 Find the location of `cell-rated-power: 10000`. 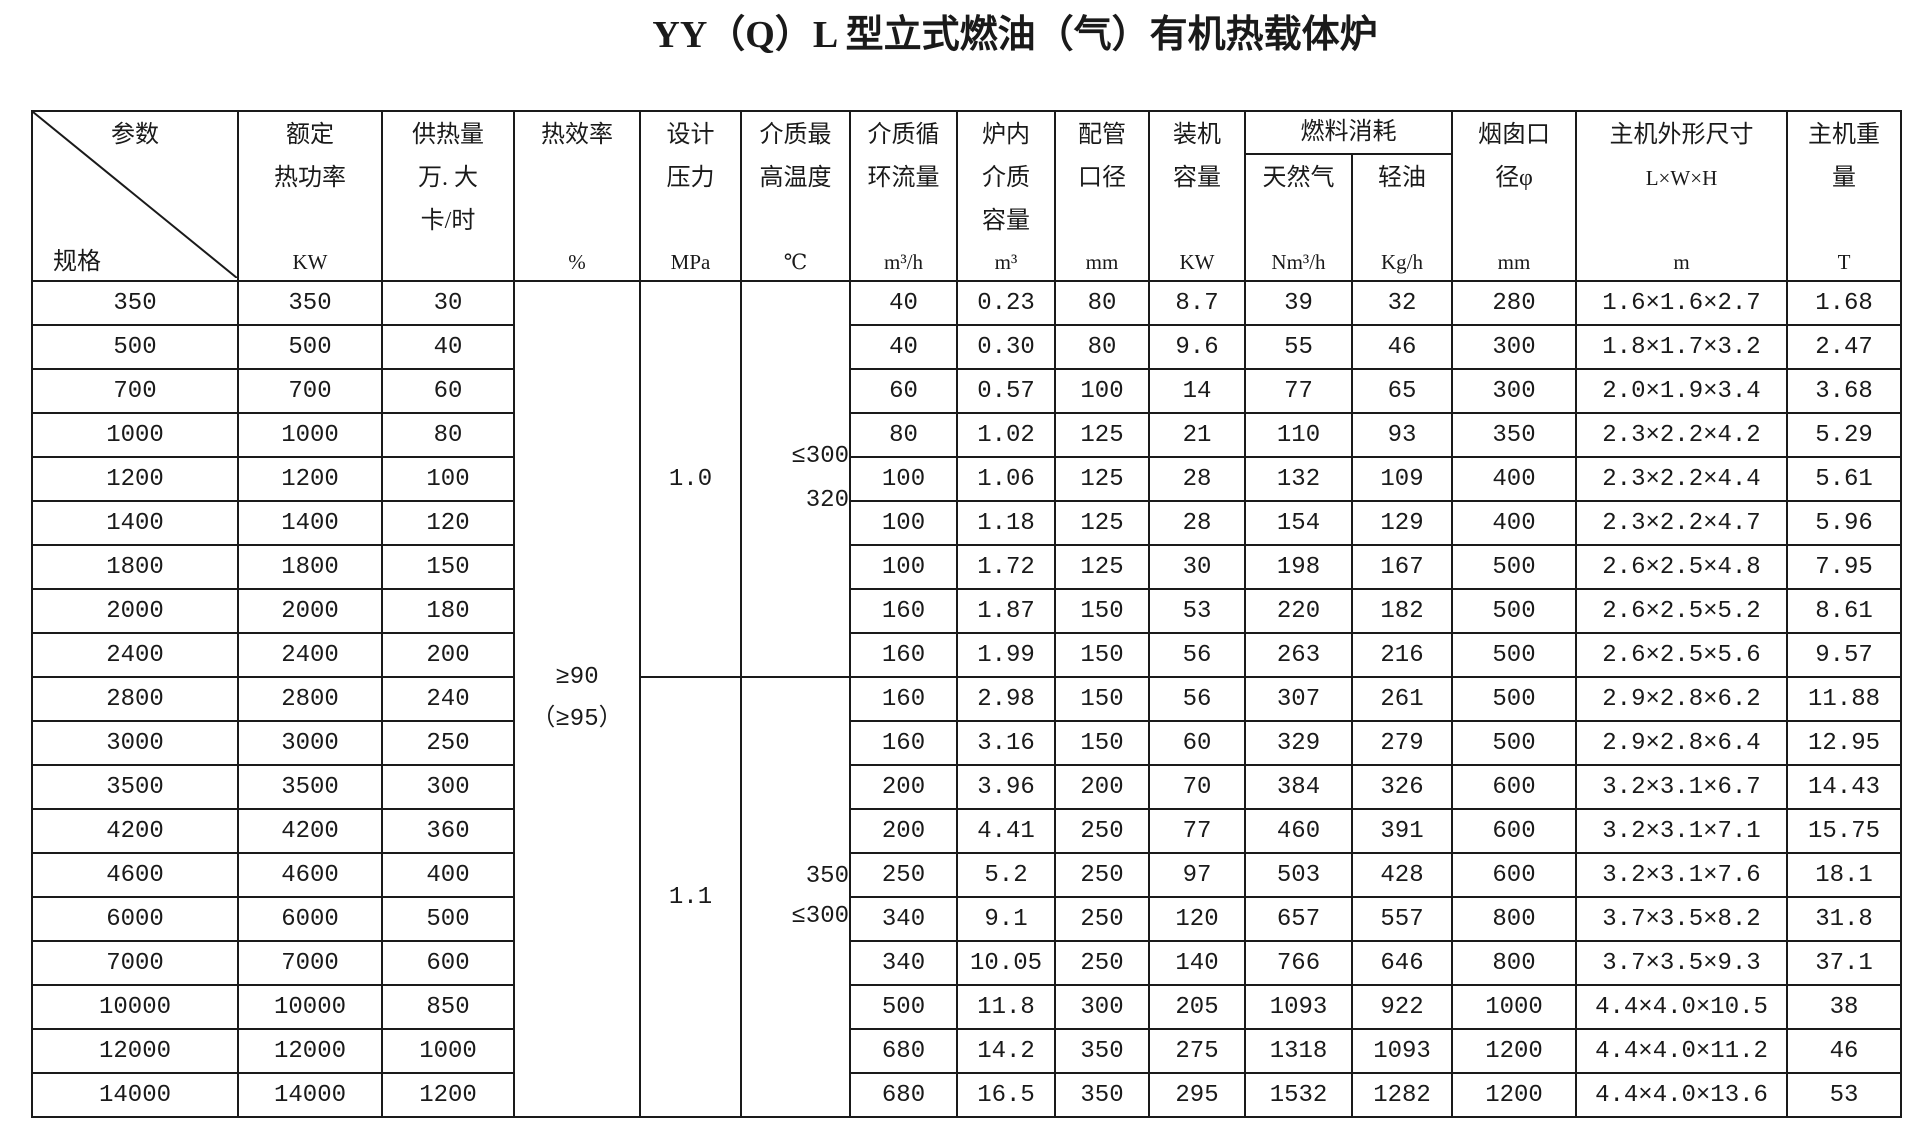

cell-rated-power: 10000 is located at coordinates (310, 1007).